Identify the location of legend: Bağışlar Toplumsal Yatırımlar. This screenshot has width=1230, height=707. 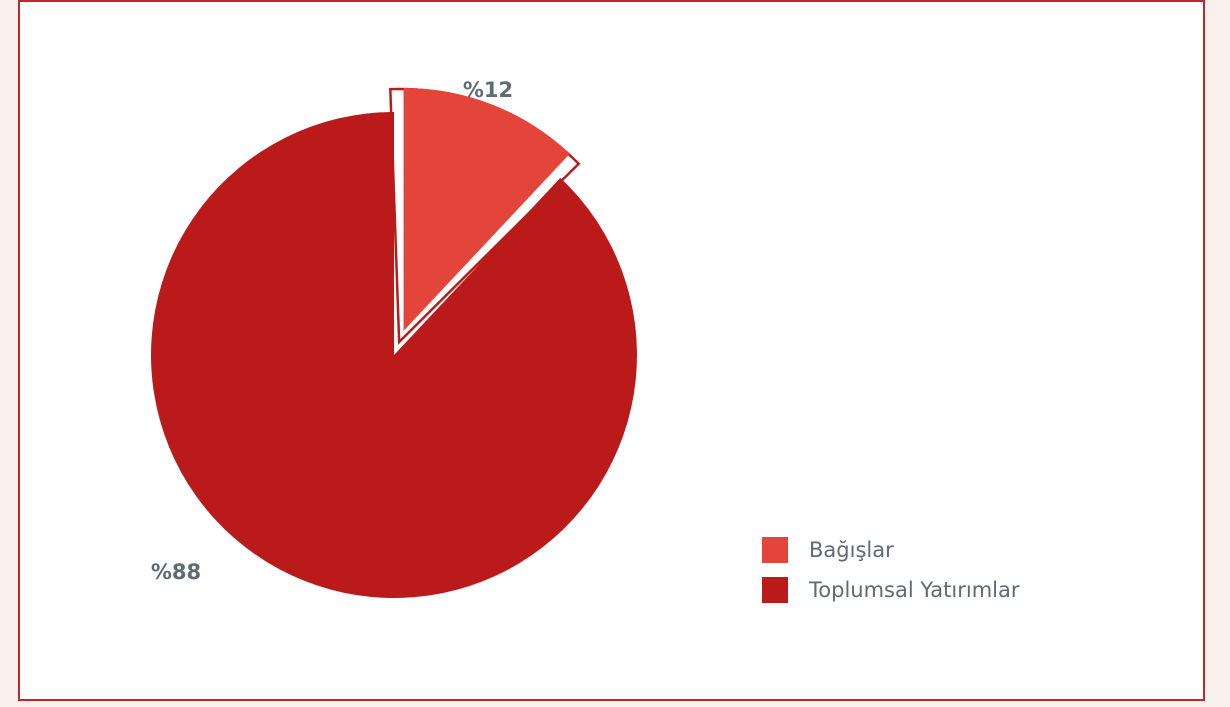
(891, 577).